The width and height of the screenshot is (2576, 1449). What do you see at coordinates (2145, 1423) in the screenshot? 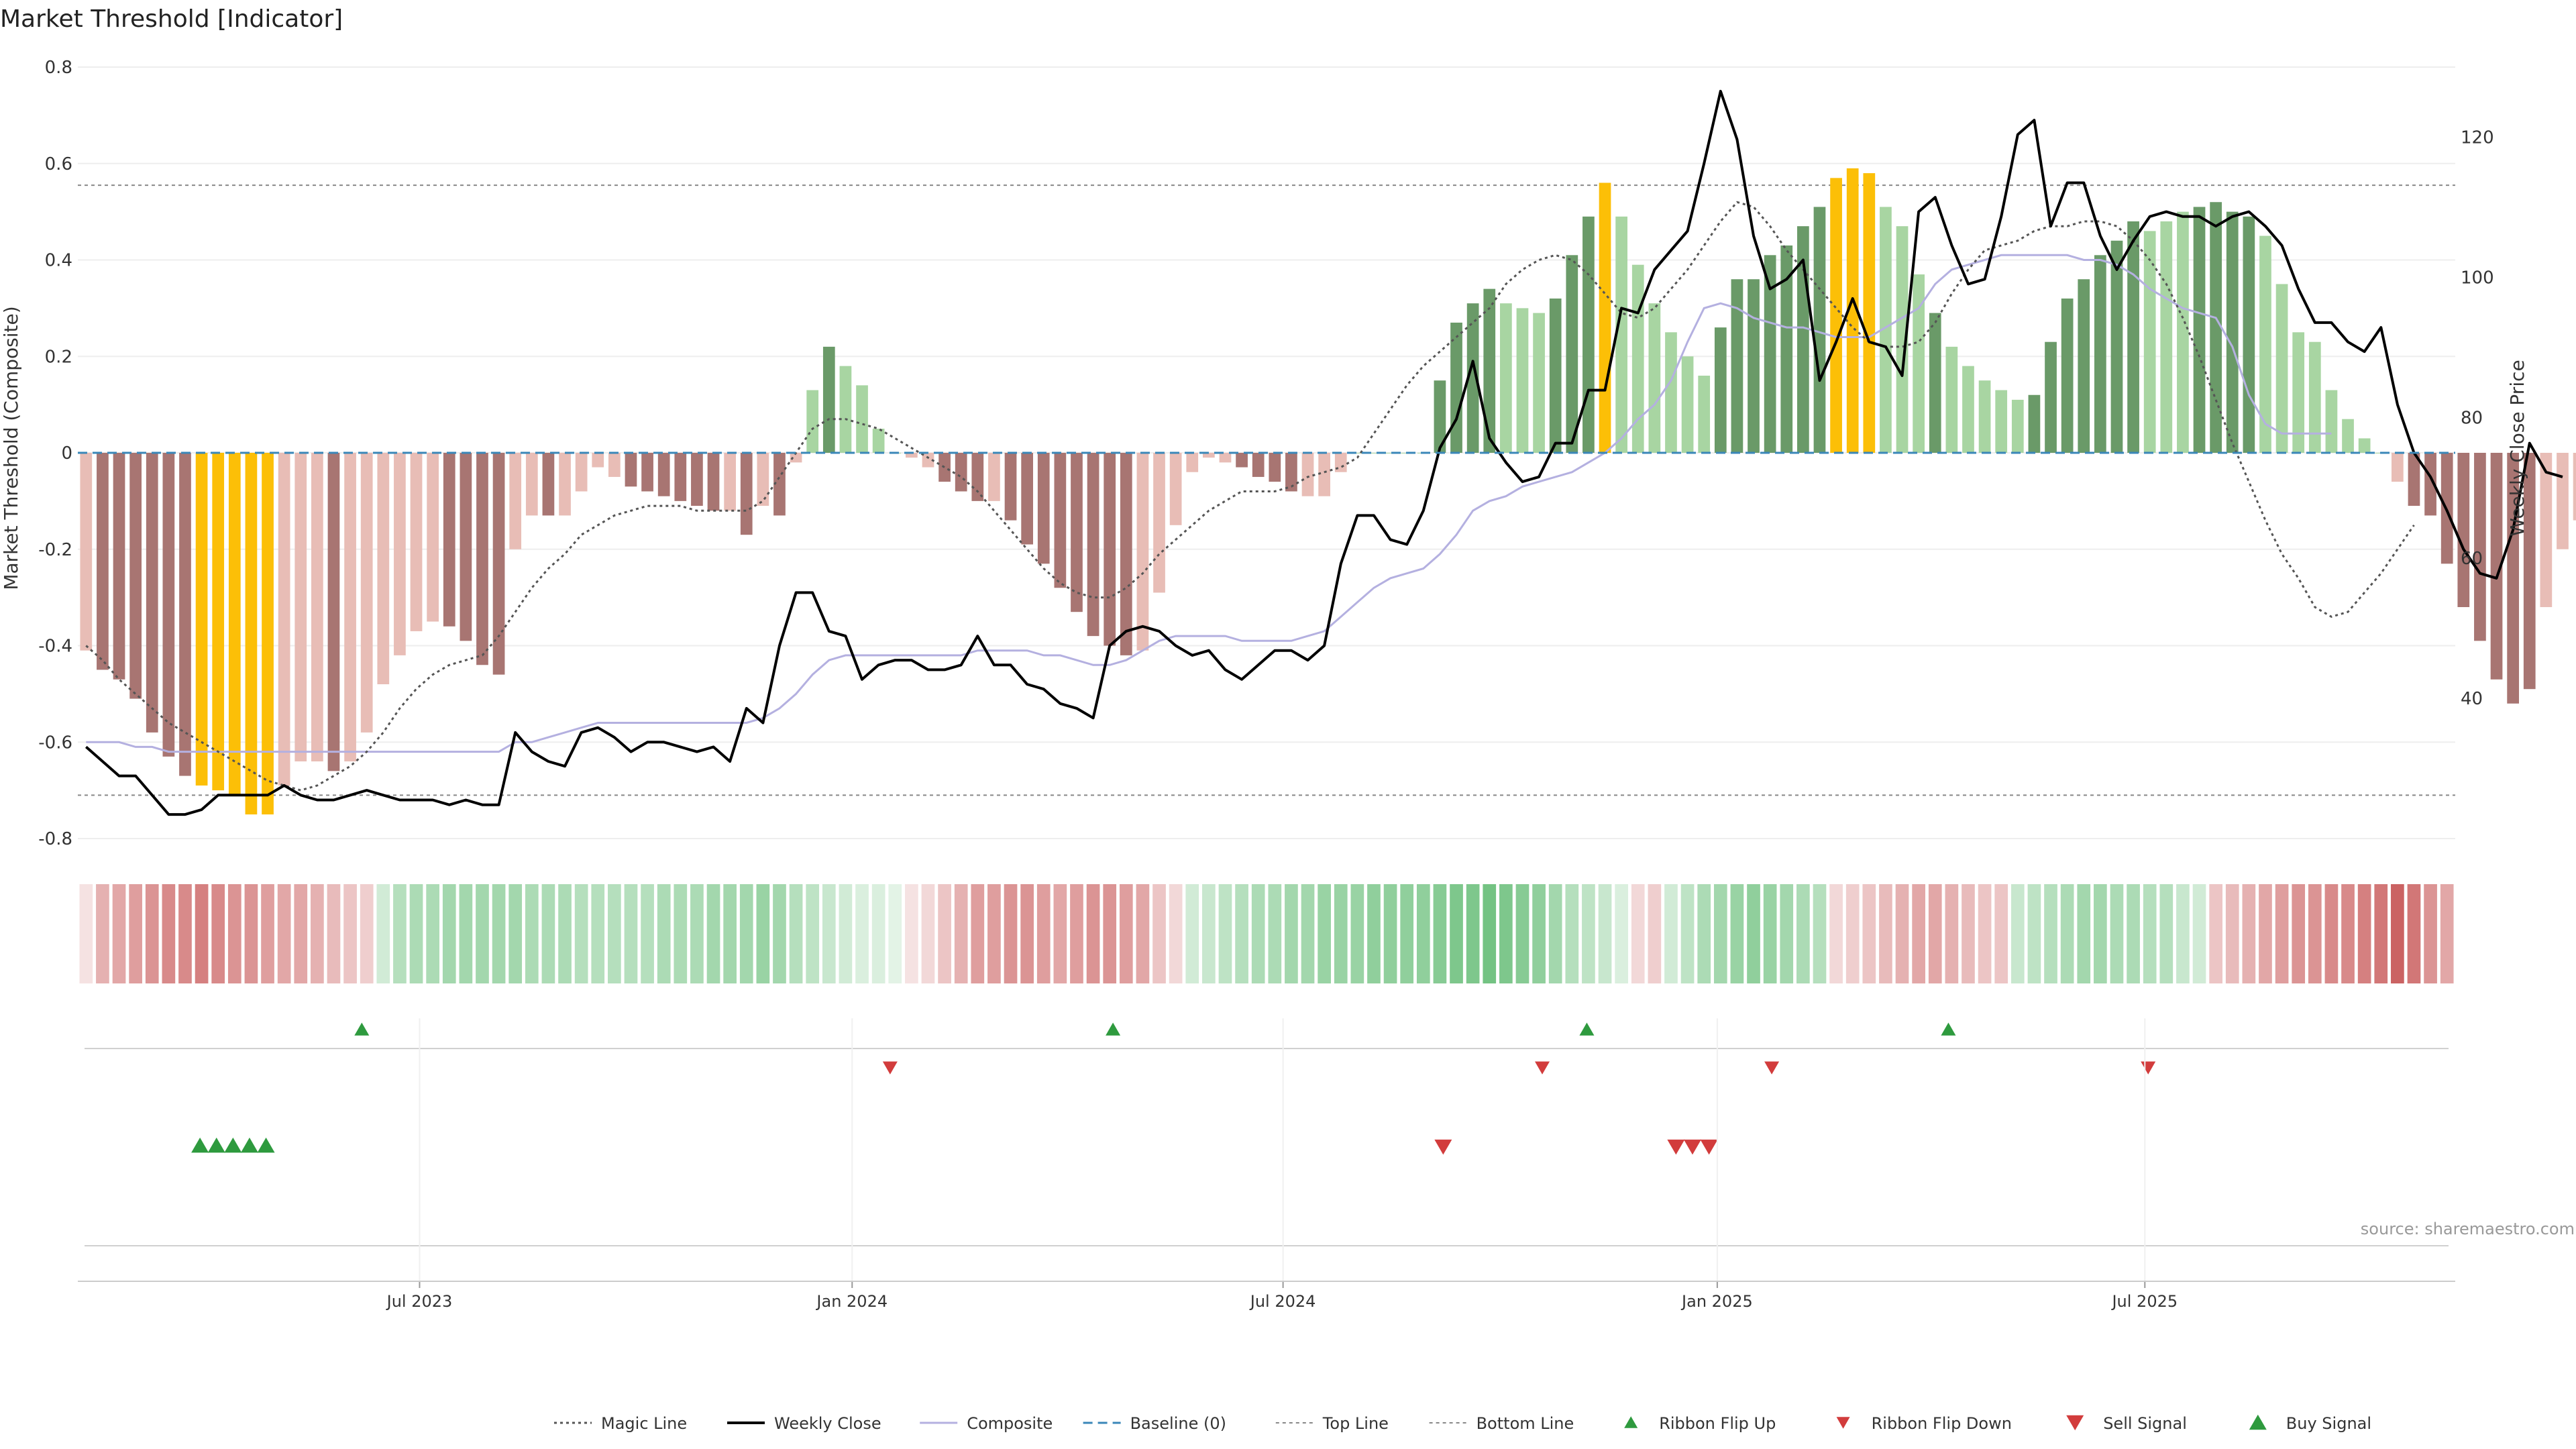
I see `legend-label: Sell Signal` at bounding box center [2145, 1423].